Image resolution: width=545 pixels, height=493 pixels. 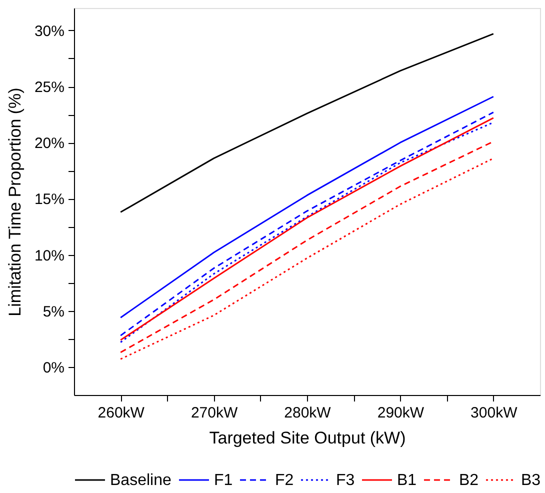 I want to click on y-tick-label: 25%, so click(x=49, y=87).